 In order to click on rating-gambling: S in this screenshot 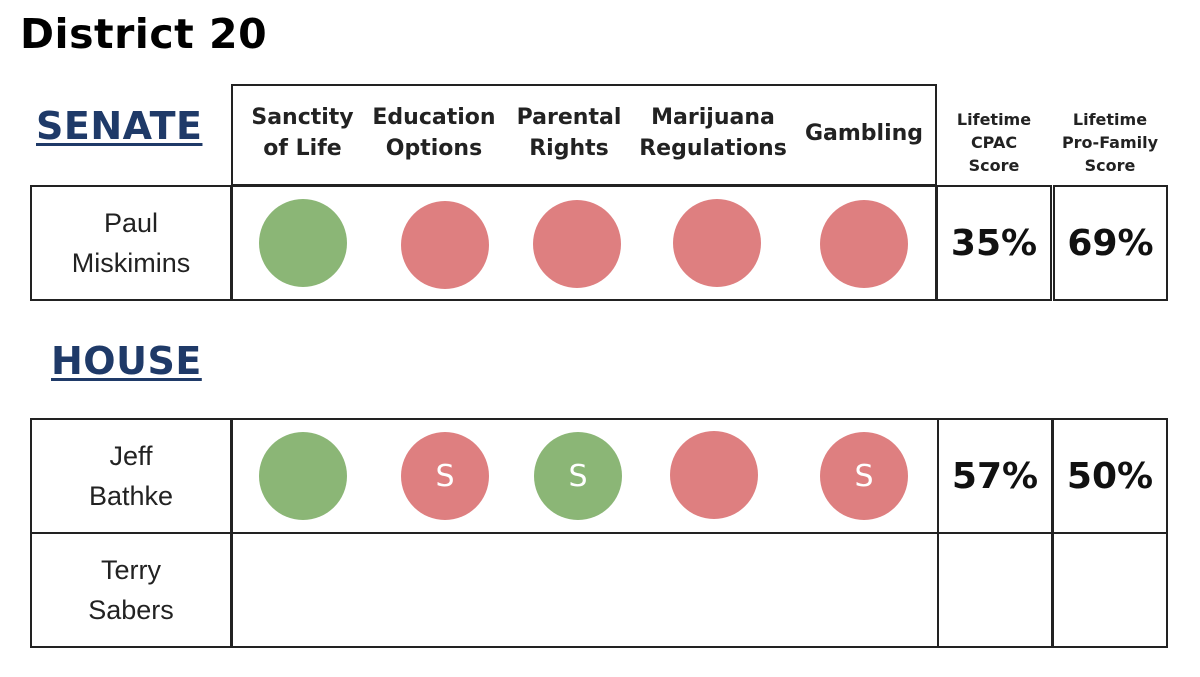, I will do `click(864, 476)`.